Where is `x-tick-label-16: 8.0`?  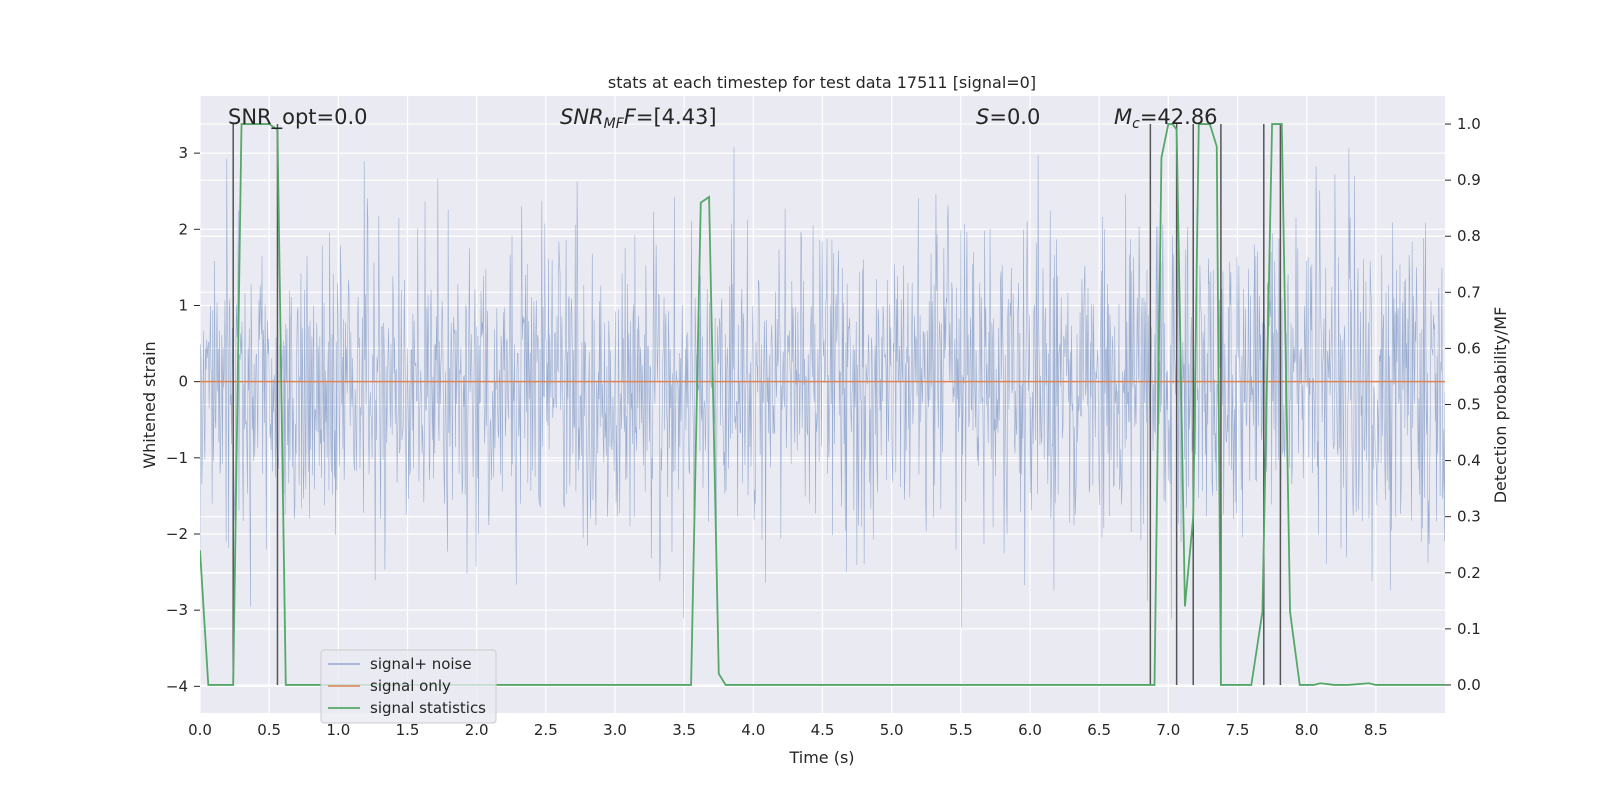
x-tick-label-16: 8.0 is located at coordinates (1307, 730).